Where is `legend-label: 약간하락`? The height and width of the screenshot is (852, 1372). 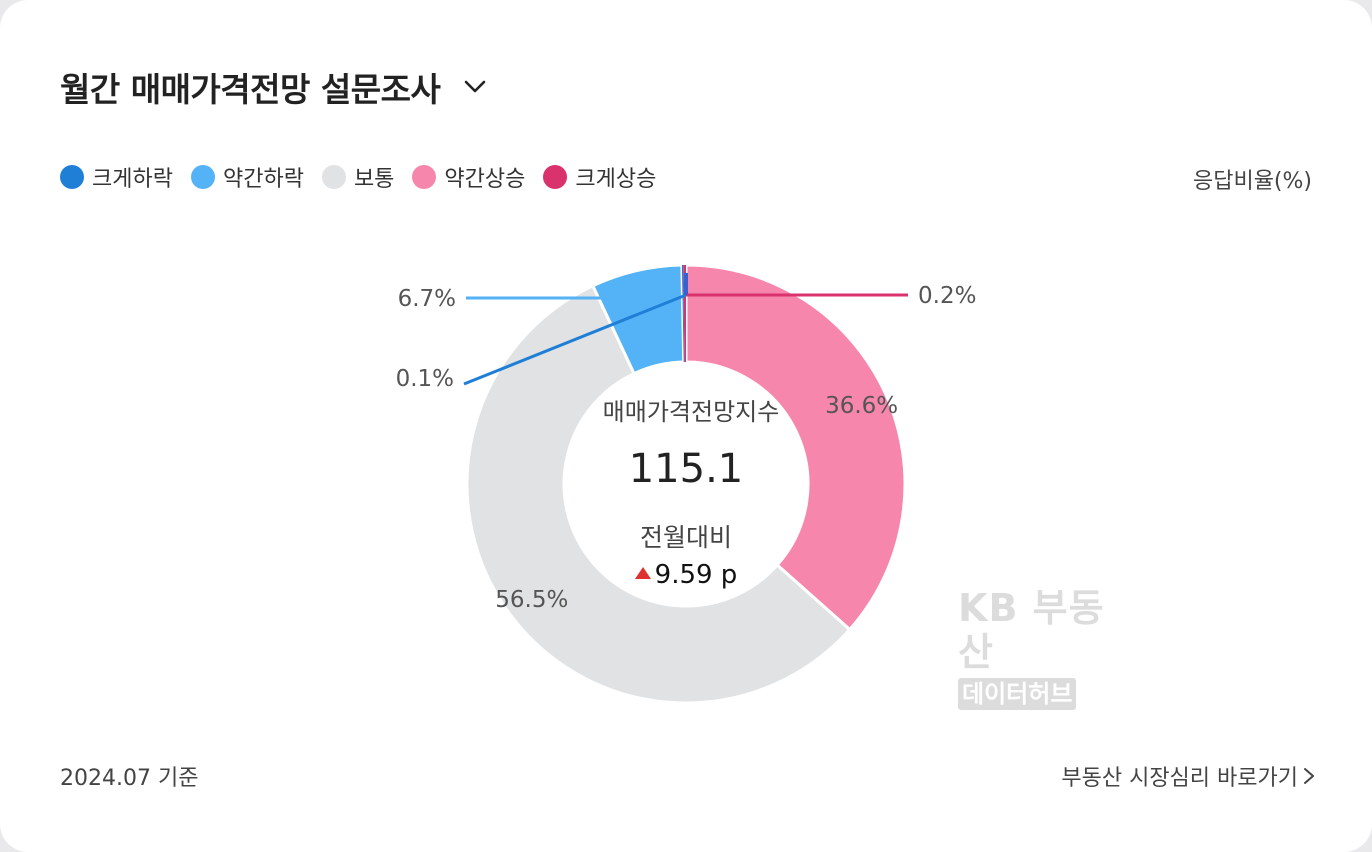
legend-label: 약간하락 is located at coordinates (263, 179).